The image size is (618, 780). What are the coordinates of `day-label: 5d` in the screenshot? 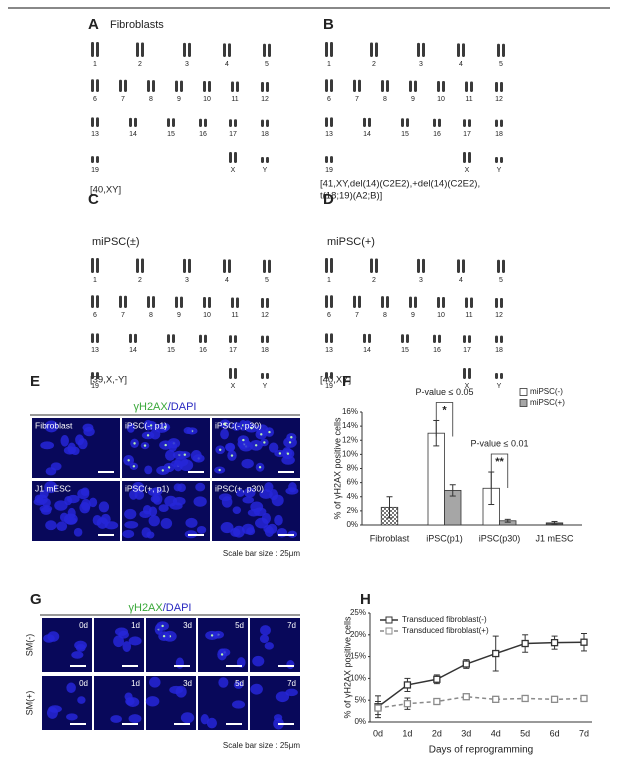 It's located at (239, 625).